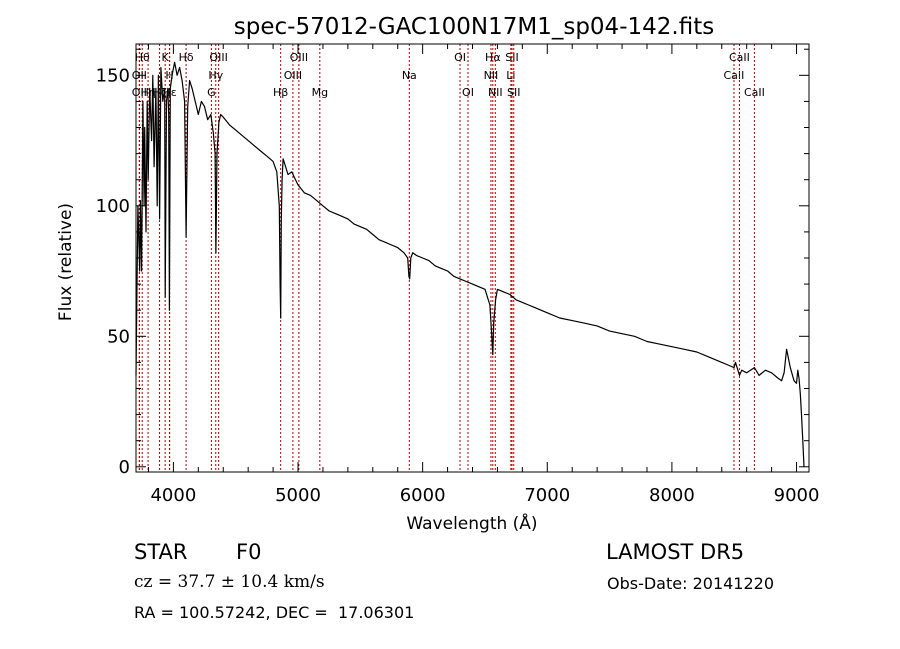 This screenshot has width=900, height=649. What do you see at coordinates (299, 57) in the screenshot?
I see `line-marker-label-14: OIII` at bounding box center [299, 57].